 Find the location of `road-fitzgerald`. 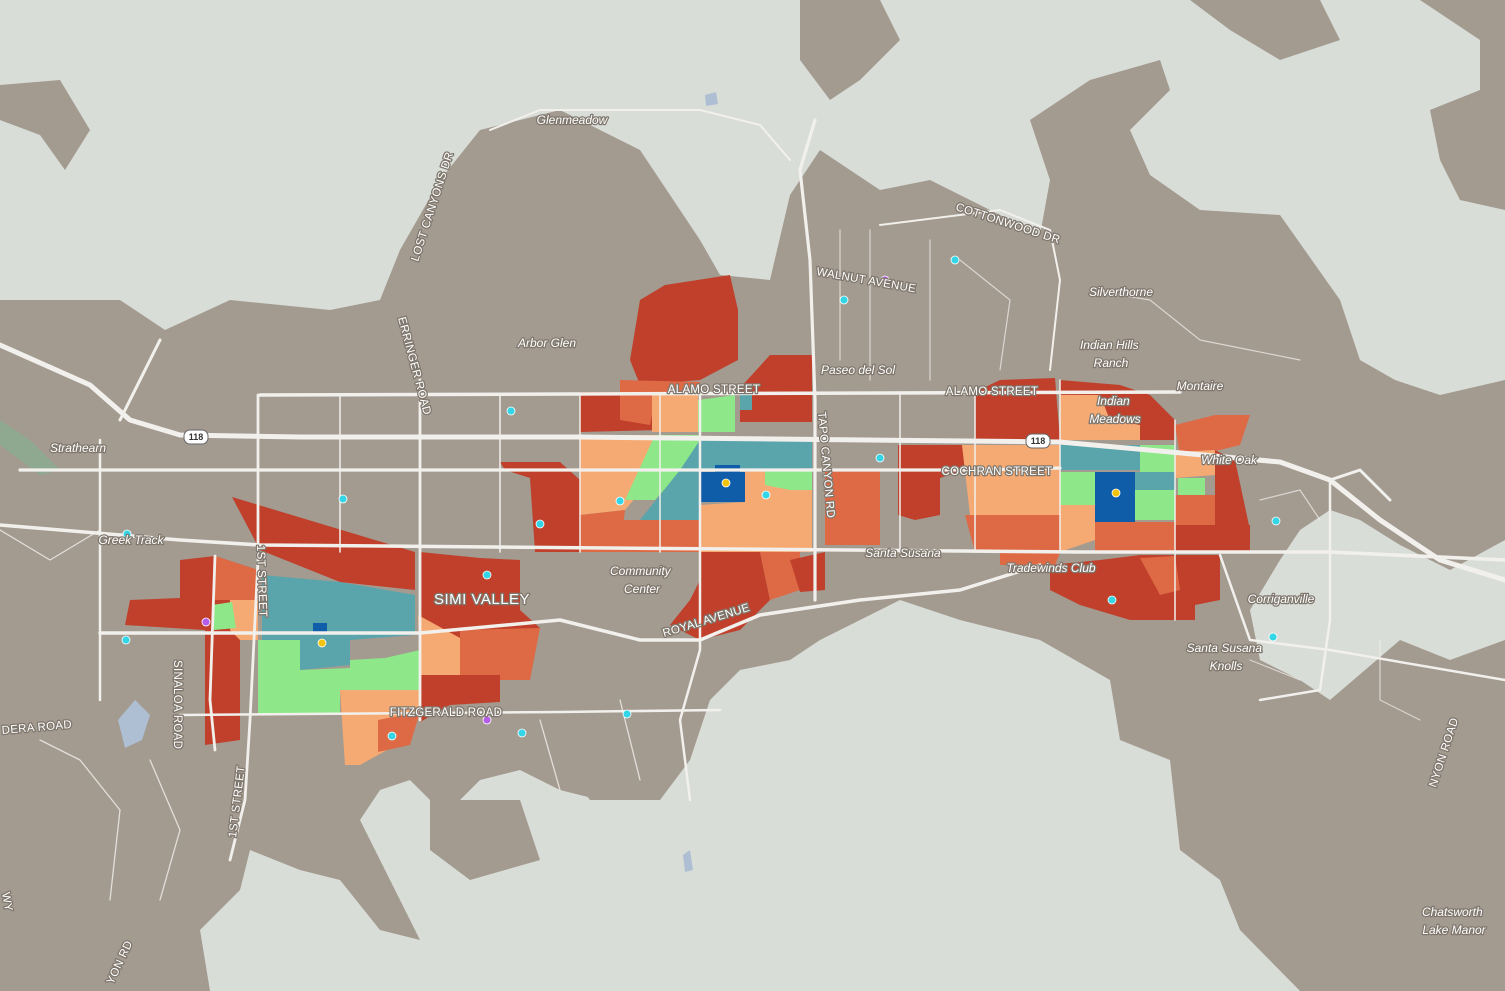

road-fitzgerald is located at coordinates (450, 712).